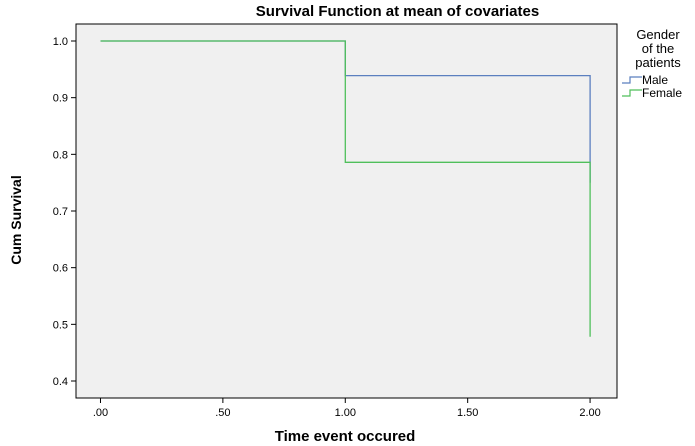  Describe the element at coordinates (60, 99) in the screenshot. I see `y-tick-label: 0.9` at that location.